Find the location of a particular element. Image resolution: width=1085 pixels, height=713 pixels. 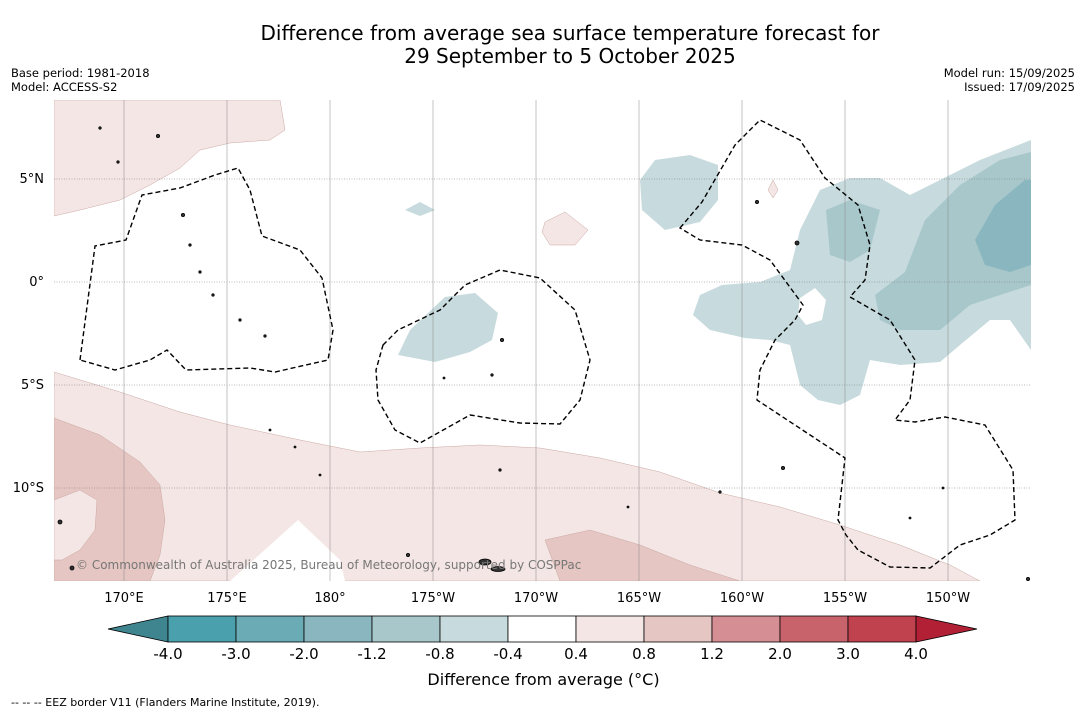

colorbar-tick-label: 4.0 is located at coordinates (916, 654).